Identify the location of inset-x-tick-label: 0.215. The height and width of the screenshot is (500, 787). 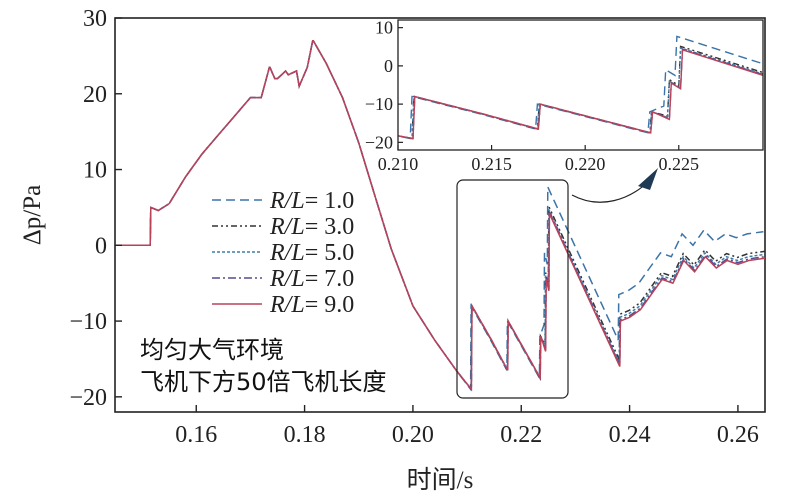
(491, 164).